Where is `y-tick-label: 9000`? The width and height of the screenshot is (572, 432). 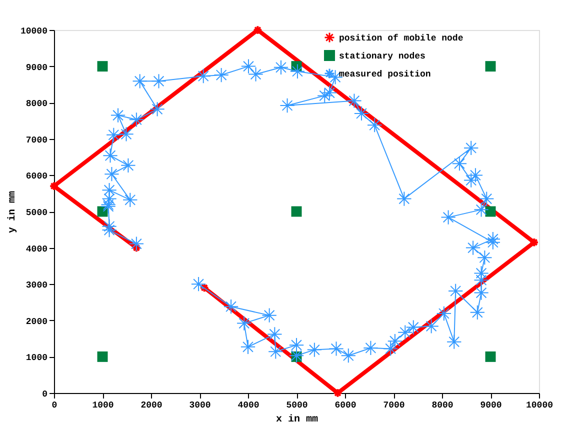 y-tick-label: 9000 is located at coordinates (37, 67).